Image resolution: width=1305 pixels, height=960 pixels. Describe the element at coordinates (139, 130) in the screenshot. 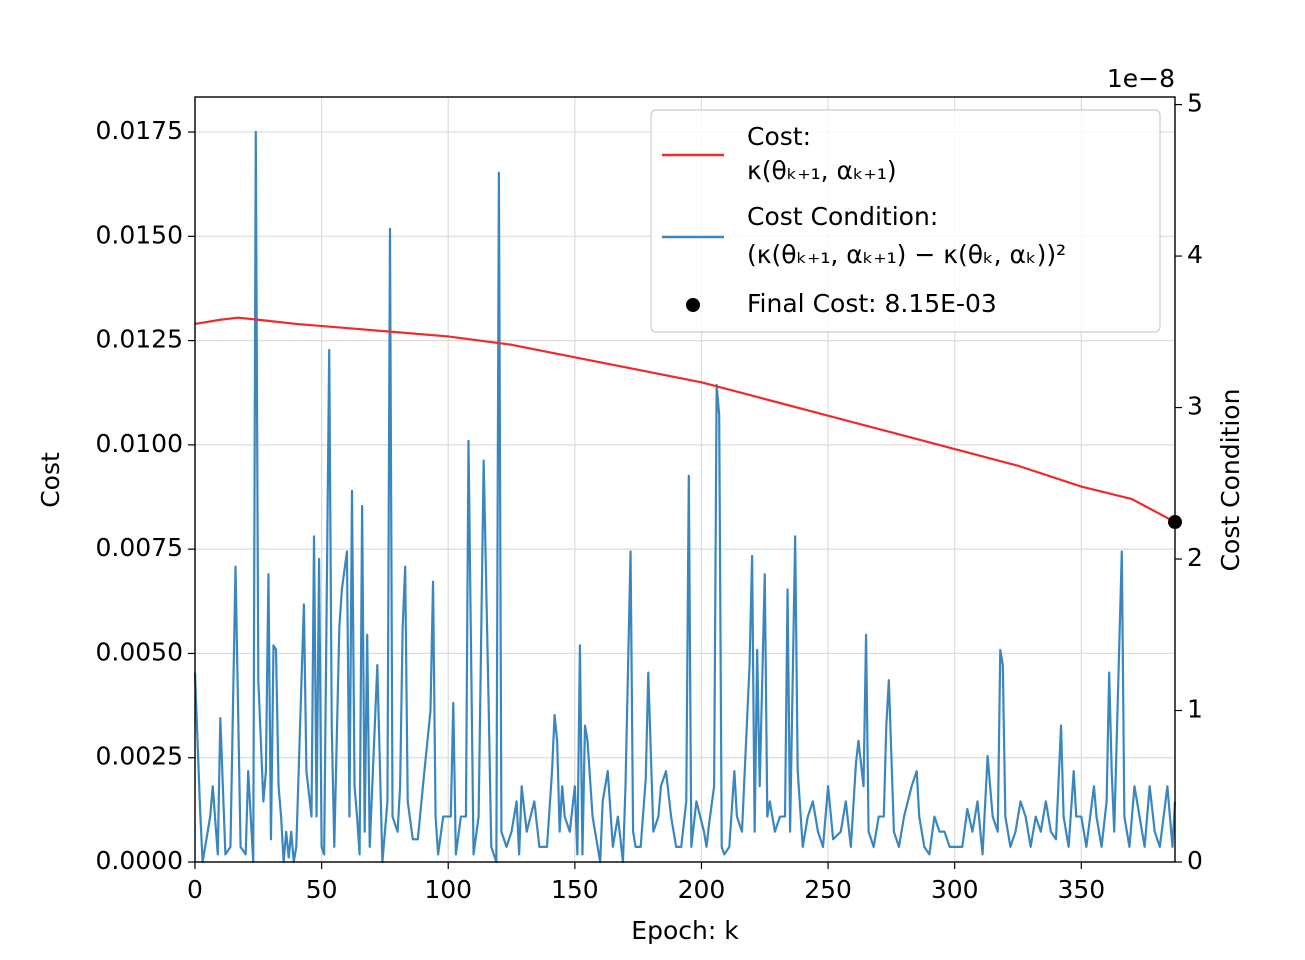

I see `y-tick-label: 0.0175` at that location.